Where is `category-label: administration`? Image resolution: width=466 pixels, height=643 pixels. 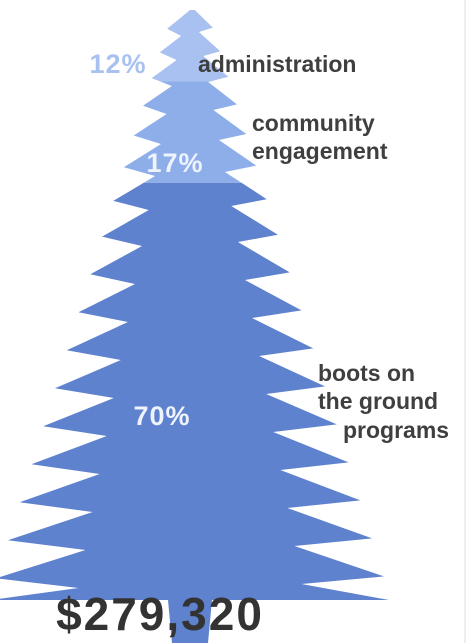
category-label: administration is located at coordinates (277, 64).